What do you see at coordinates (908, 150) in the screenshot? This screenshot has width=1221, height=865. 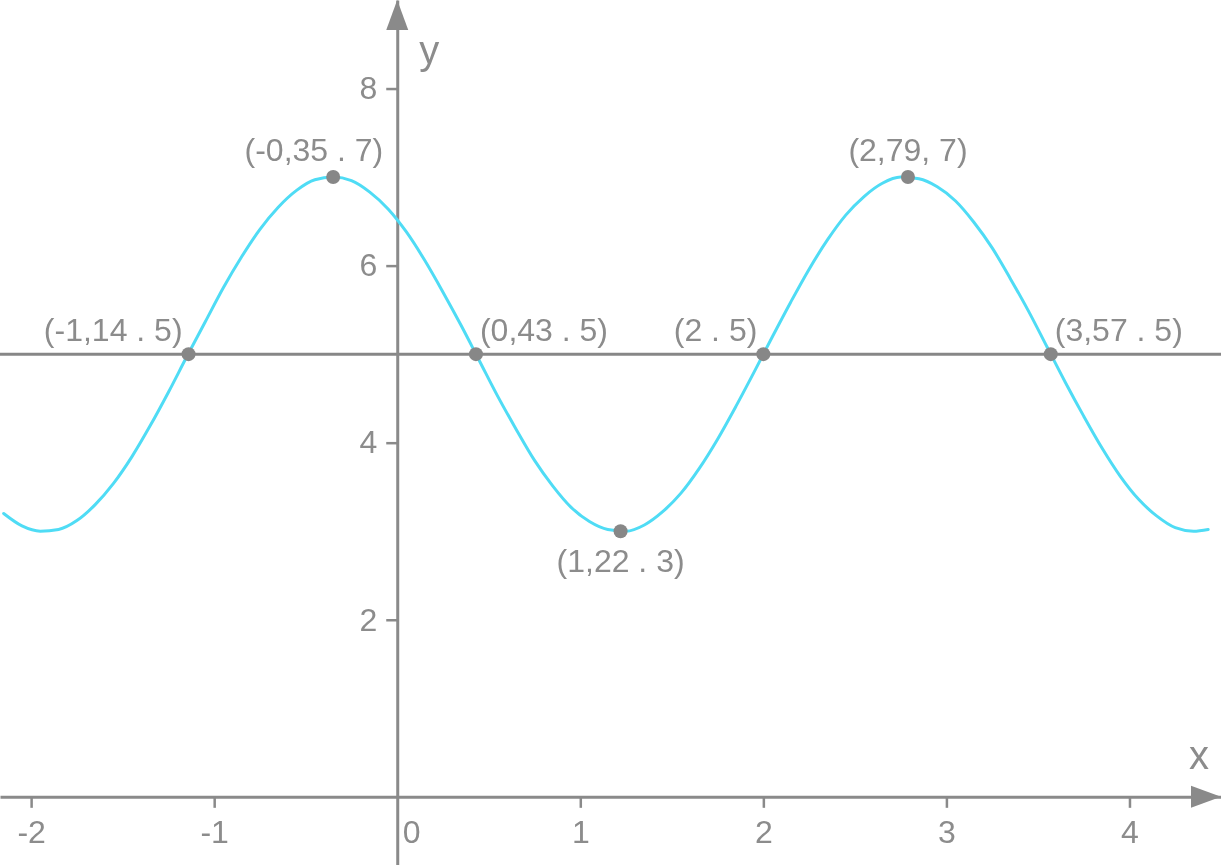 I see `data-label: (2,79, 7)` at bounding box center [908, 150].